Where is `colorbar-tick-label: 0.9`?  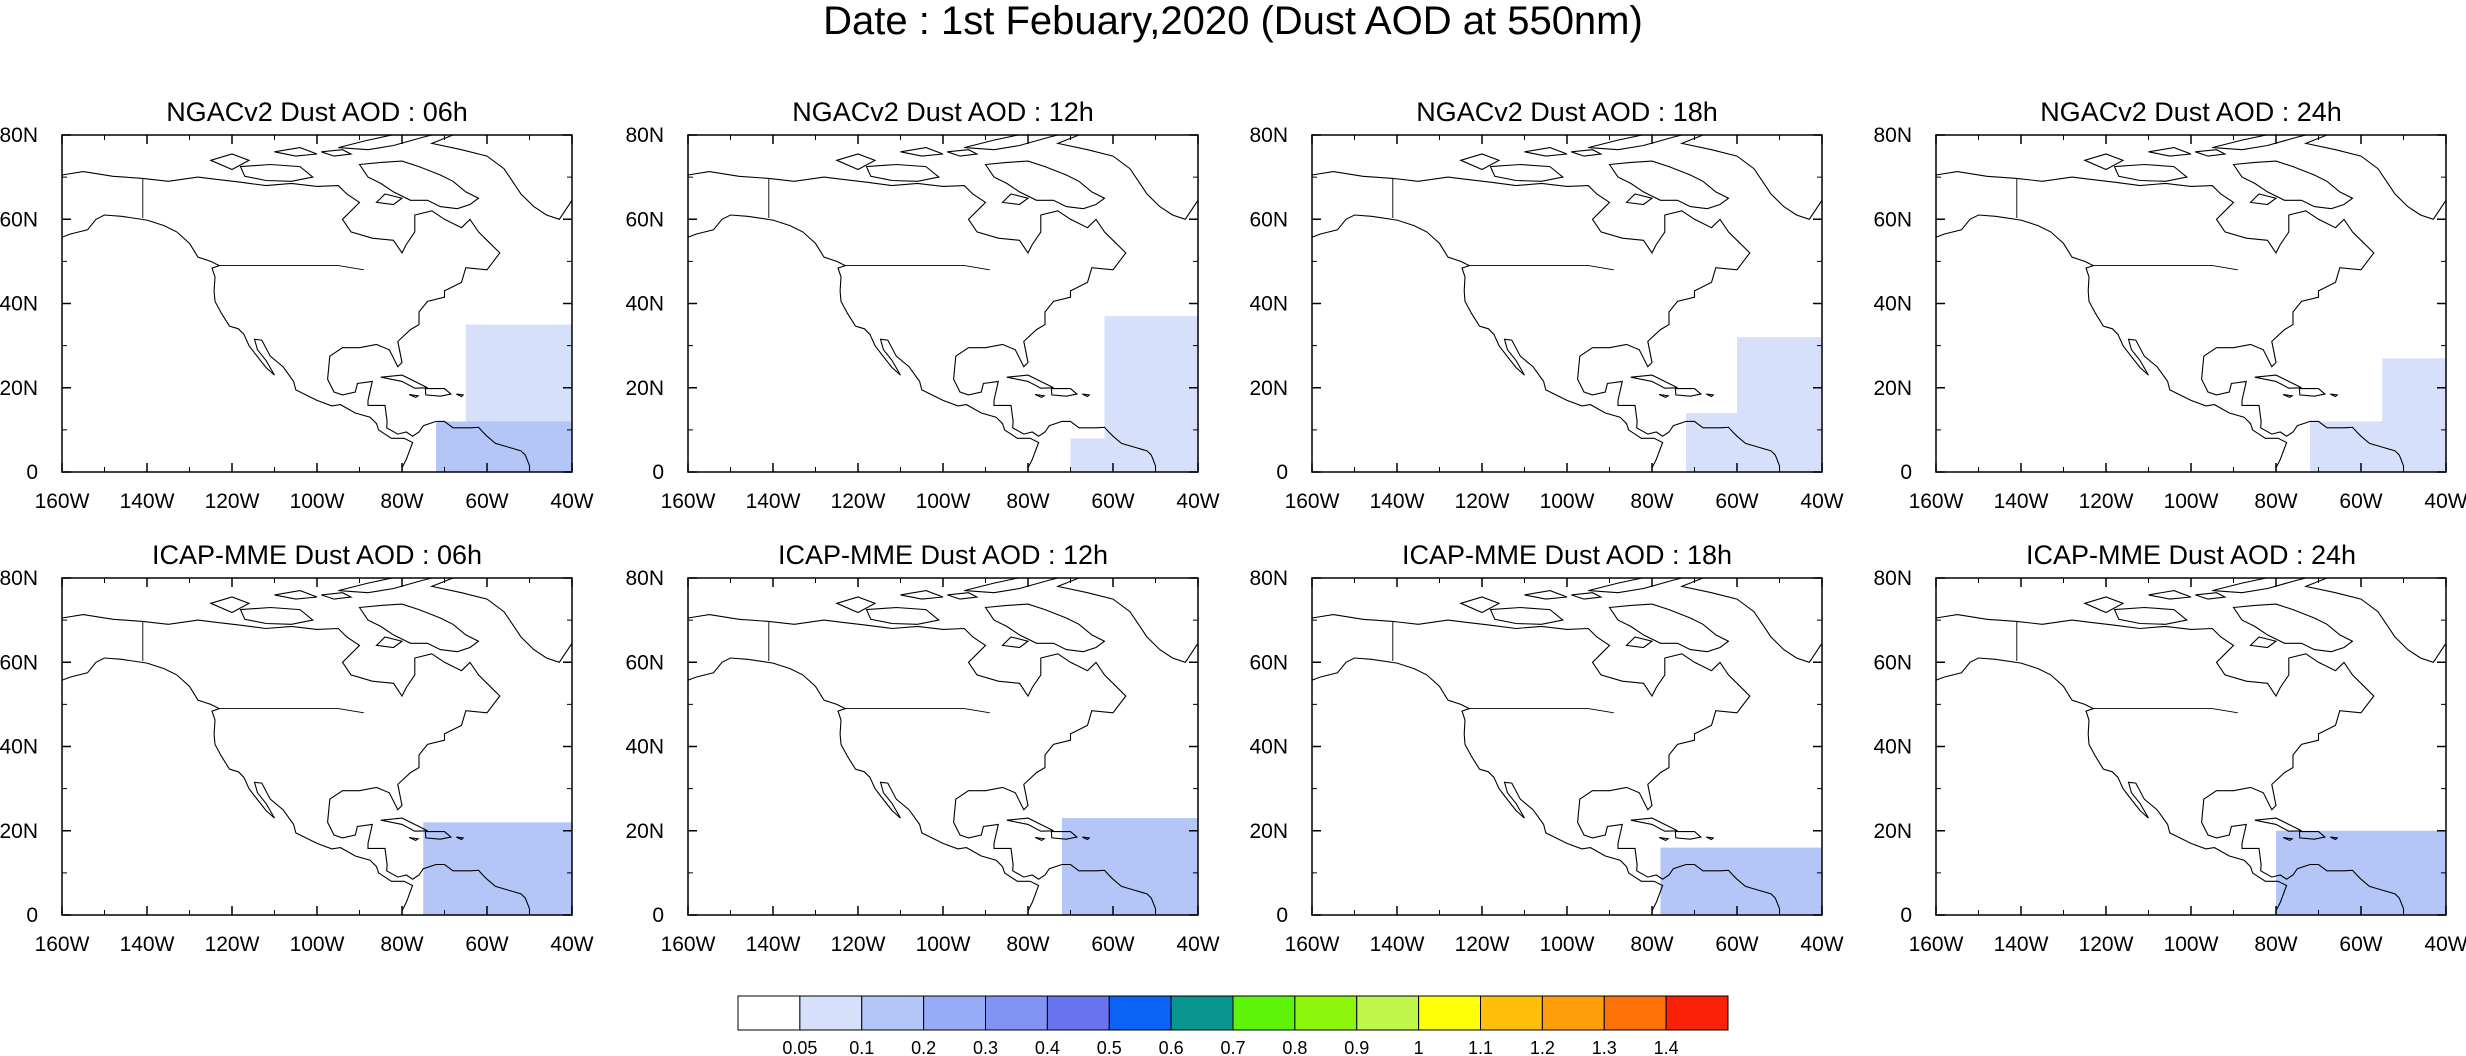 colorbar-tick-label: 0.9 is located at coordinates (1356, 1047).